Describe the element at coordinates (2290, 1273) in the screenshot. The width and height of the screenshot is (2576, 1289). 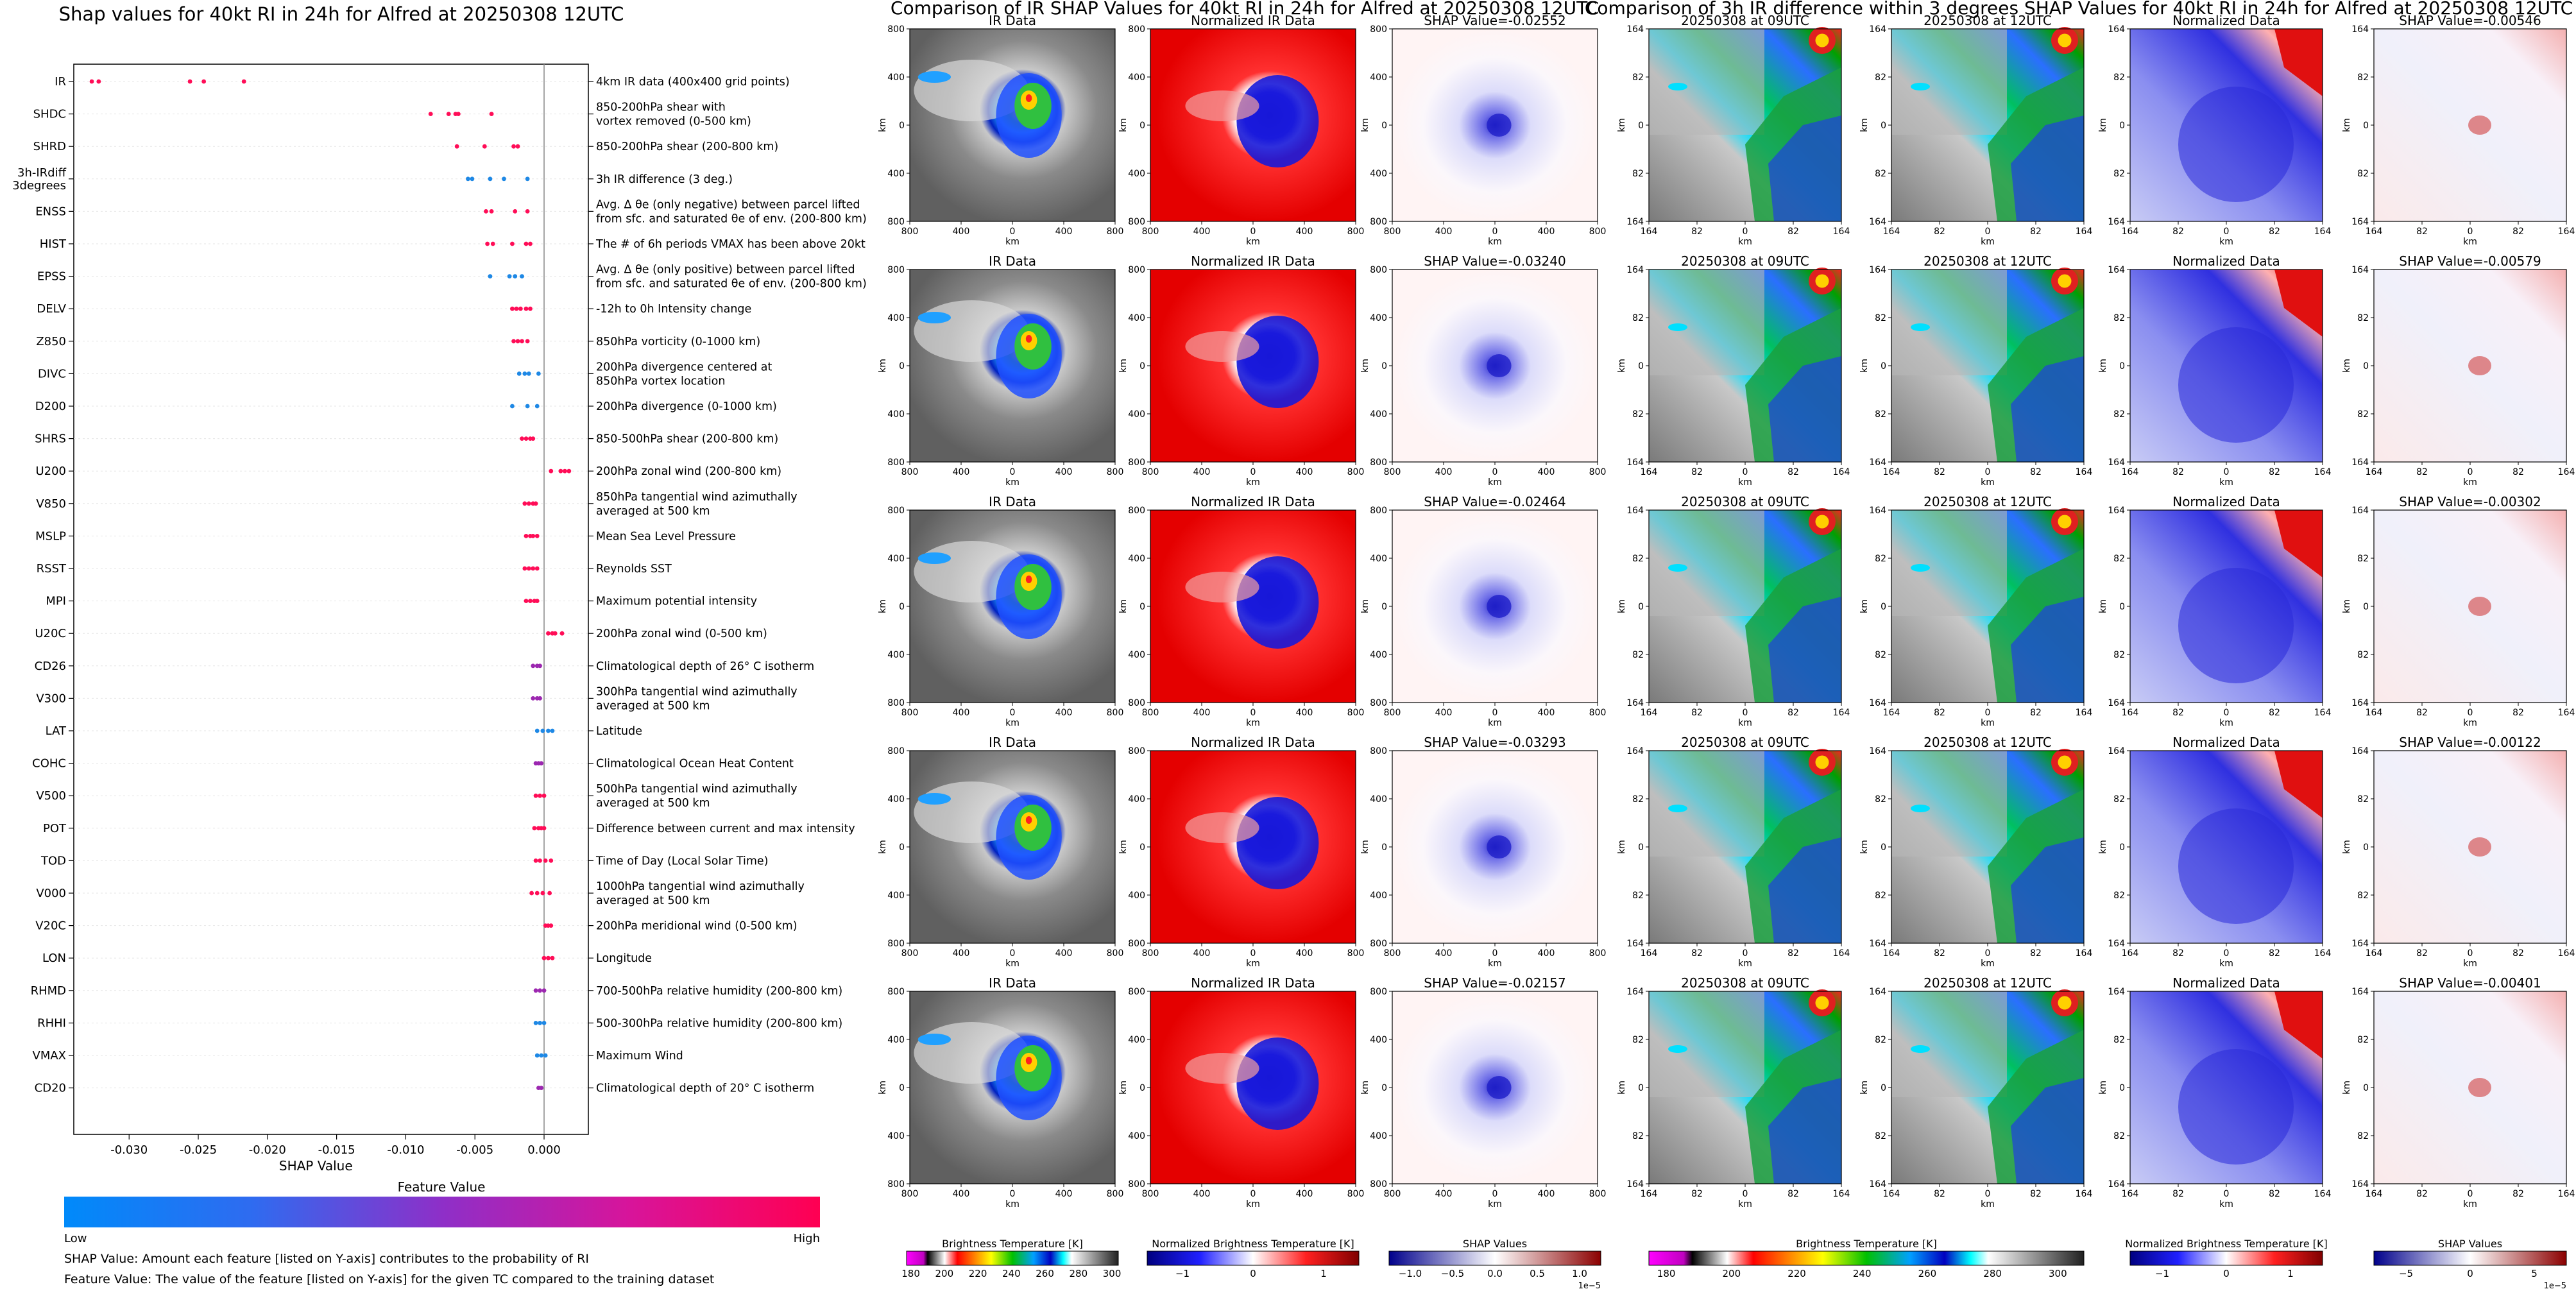
I see `colorbar-tick-label: 1` at that location.